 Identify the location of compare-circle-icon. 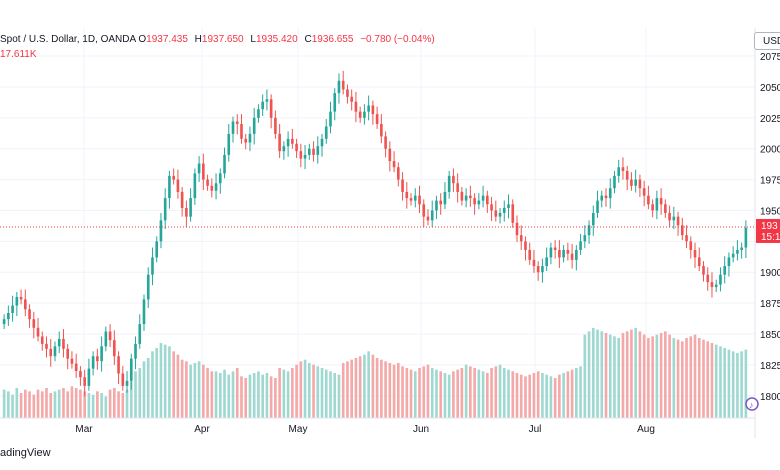
(752, 404).